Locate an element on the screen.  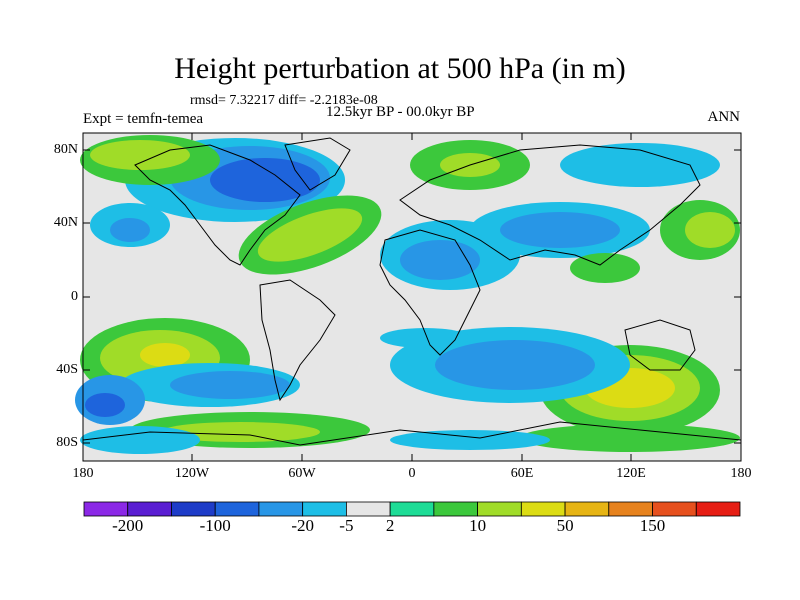
colorbar-label: -200 is located at coordinates (128, 525).